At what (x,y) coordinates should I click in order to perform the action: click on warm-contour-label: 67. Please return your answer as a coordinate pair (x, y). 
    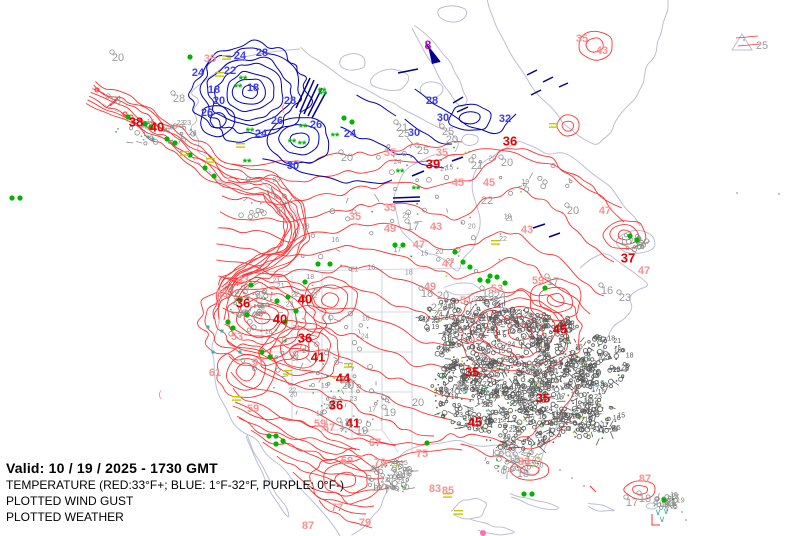
    Looking at the image, I should click on (375, 443).